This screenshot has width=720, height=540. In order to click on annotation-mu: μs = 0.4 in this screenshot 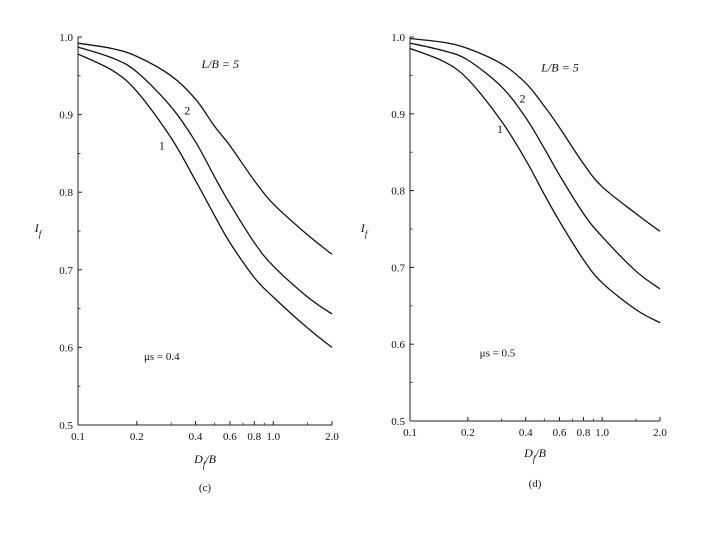, I will do `click(162, 357)`.